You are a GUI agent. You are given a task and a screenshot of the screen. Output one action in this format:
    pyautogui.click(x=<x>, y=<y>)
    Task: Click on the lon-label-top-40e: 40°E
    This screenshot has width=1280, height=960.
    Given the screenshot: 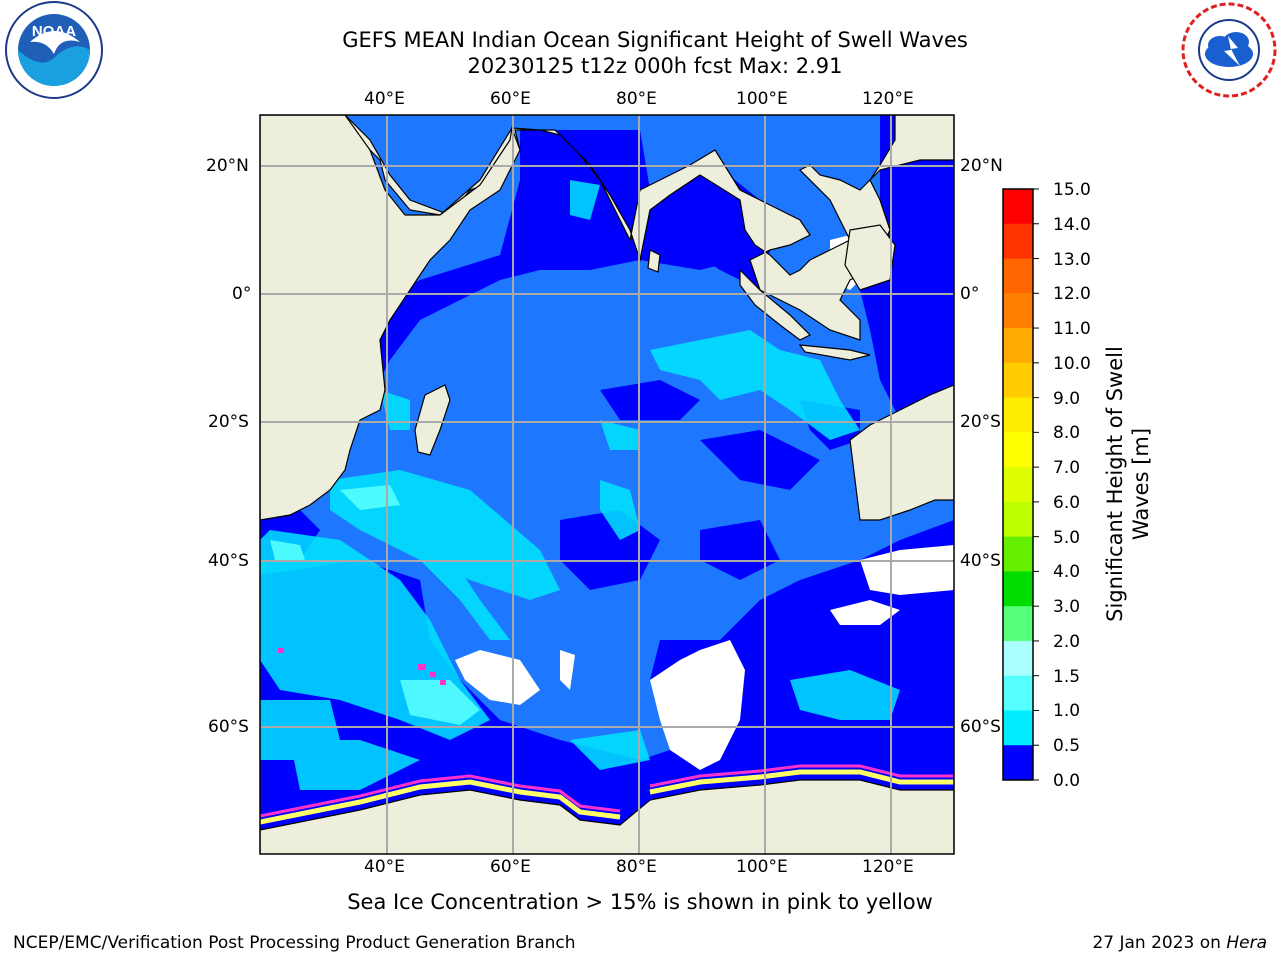 What is the action you would take?
    pyautogui.click(x=384, y=99)
    